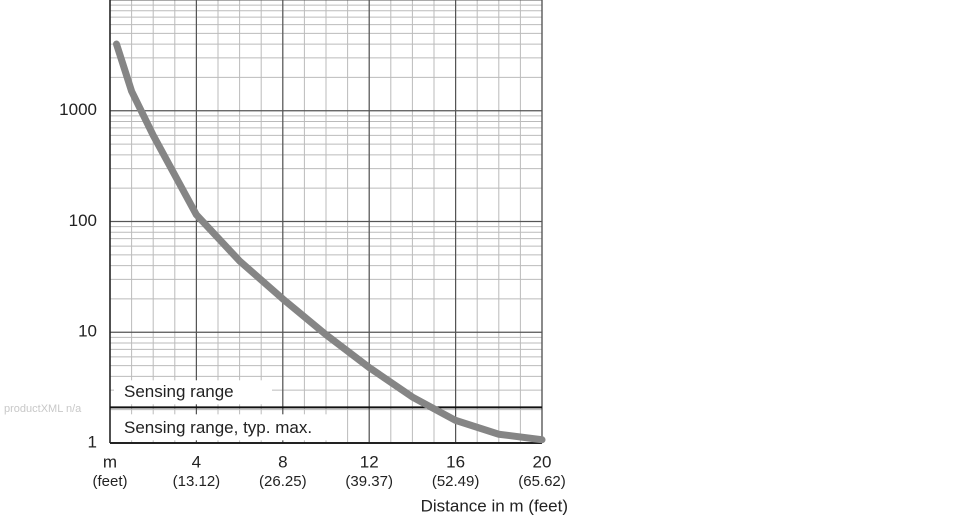  Describe the element at coordinates (109, 481) in the screenshot. I see `x-tick-sublabel: (feet)` at that location.